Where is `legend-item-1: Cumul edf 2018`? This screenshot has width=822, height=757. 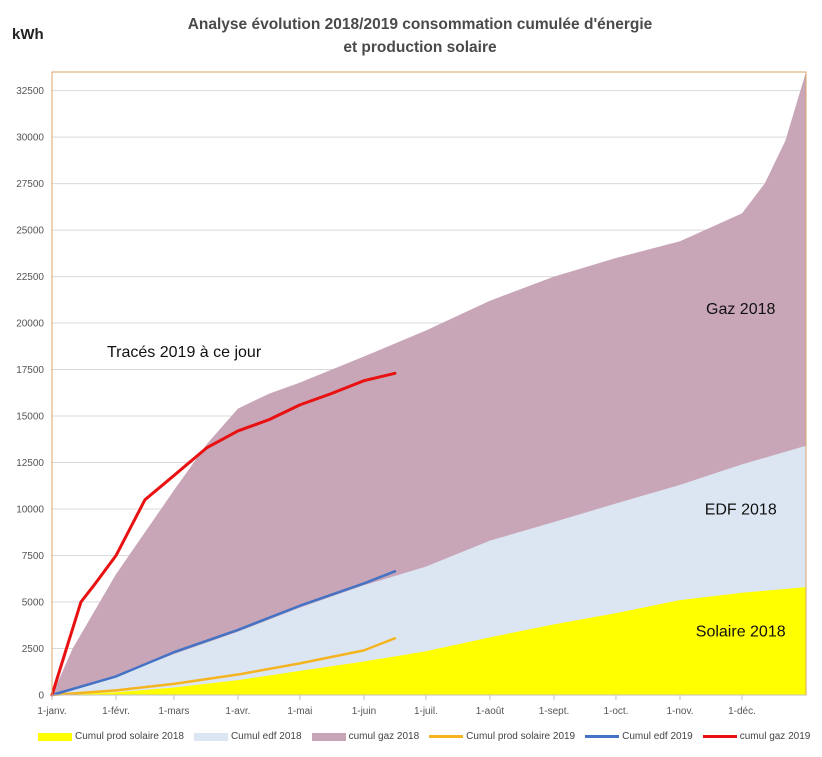 legend-item-1: Cumul edf 2018 is located at coordinates (247, 736).